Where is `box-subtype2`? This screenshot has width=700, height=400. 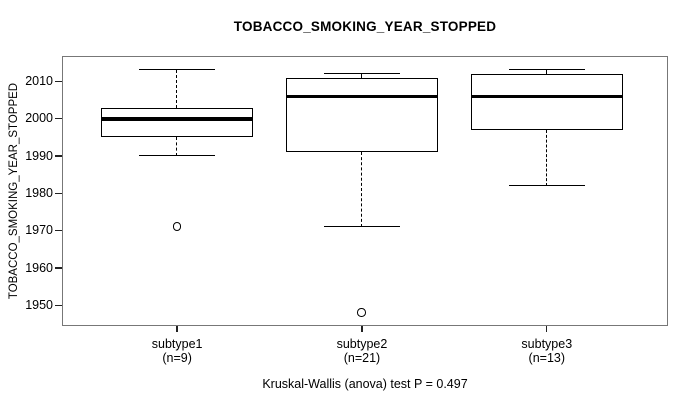
box-subtype2 is located at coordinates (361, 115).